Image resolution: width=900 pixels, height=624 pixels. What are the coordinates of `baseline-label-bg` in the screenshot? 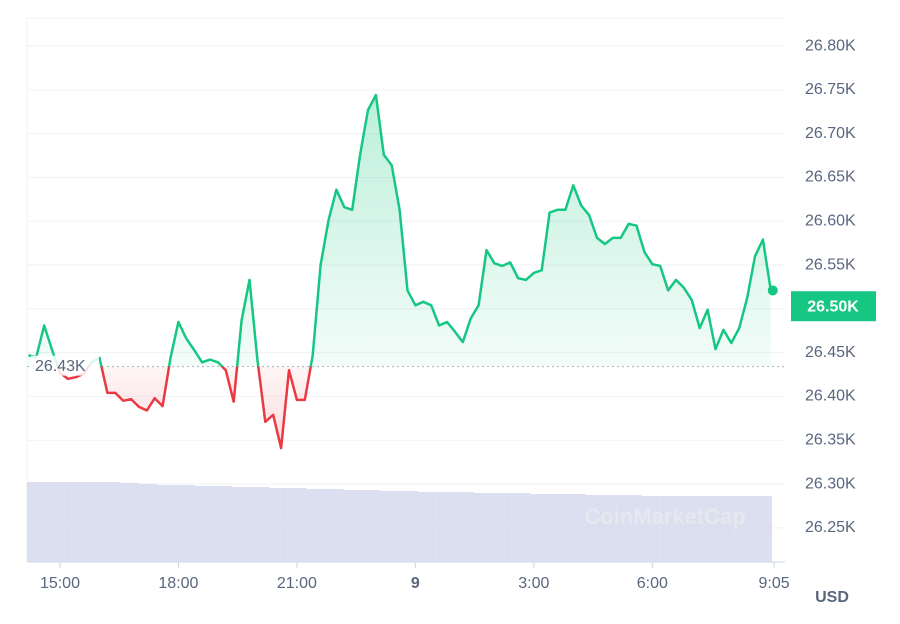 It's located at (65, 365).